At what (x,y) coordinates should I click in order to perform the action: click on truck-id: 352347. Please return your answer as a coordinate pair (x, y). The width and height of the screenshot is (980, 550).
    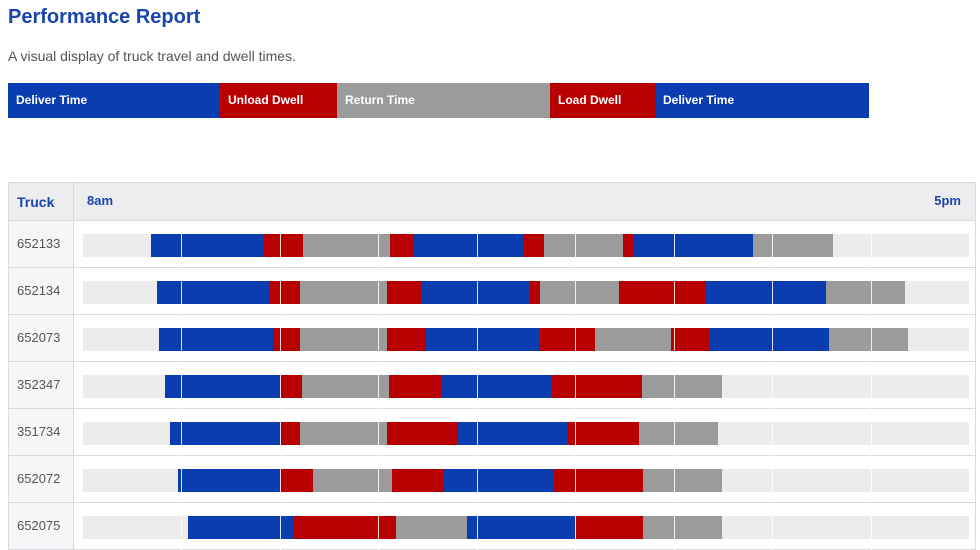
    Looking at the image, I should click on (41, 385).